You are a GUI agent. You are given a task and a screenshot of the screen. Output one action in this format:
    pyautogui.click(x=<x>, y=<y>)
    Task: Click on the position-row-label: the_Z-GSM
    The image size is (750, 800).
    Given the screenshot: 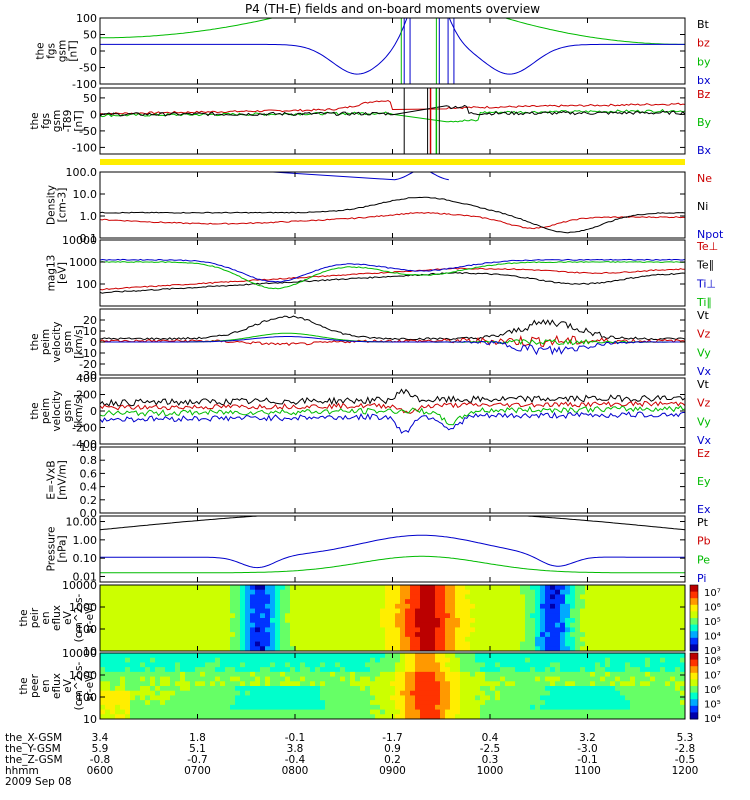 What is the action you would take?
    pyautogui.click(x=34, y=760)
    